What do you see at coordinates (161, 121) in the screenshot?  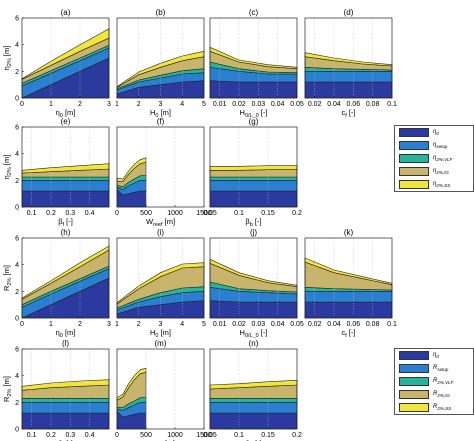 I see `panel-title: (f)` at bounding box center [161, 121].